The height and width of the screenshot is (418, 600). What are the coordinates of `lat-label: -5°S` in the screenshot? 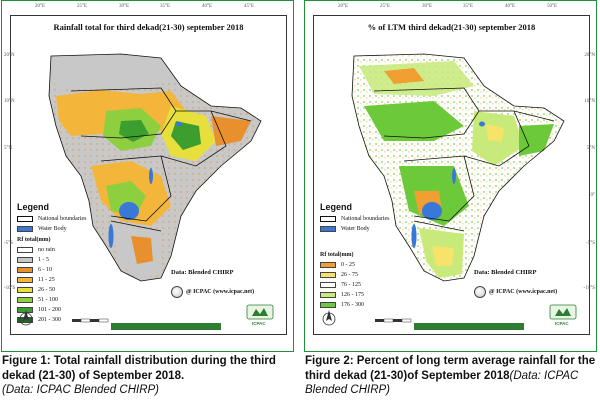 It's located at (590, 243).